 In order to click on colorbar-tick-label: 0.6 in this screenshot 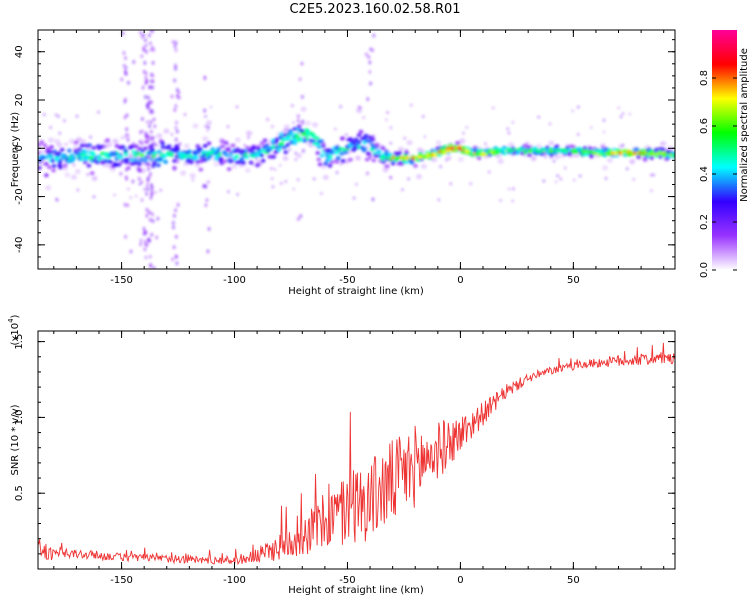, I will do `click(704, 126)`.